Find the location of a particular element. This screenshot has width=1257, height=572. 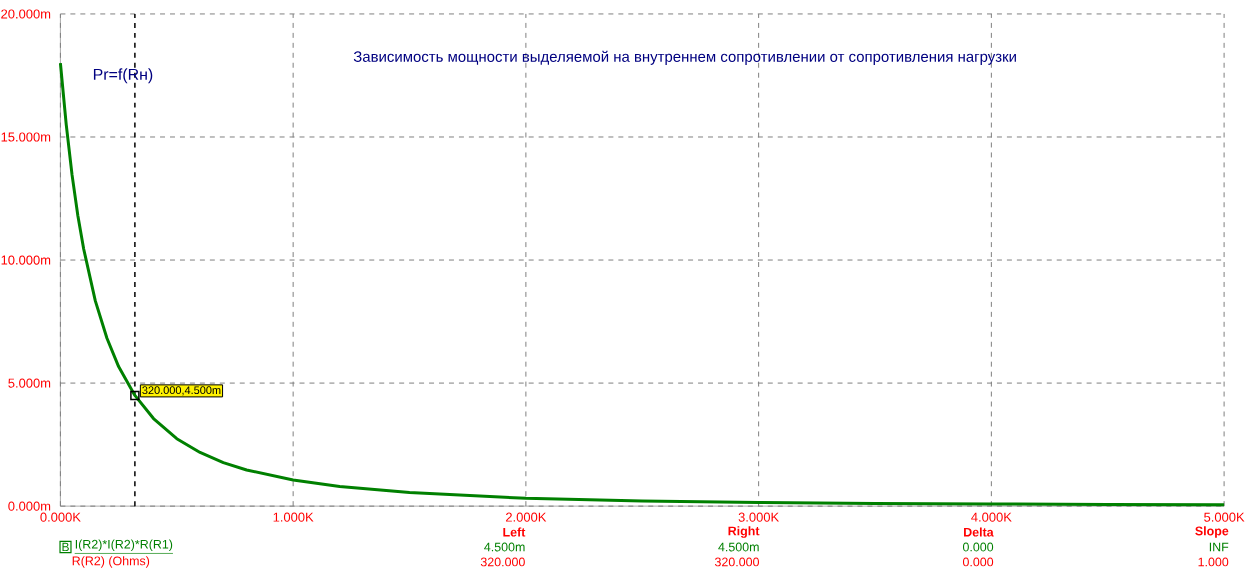

x-tick-label: 2.000K is located at coordinates (526, 517).